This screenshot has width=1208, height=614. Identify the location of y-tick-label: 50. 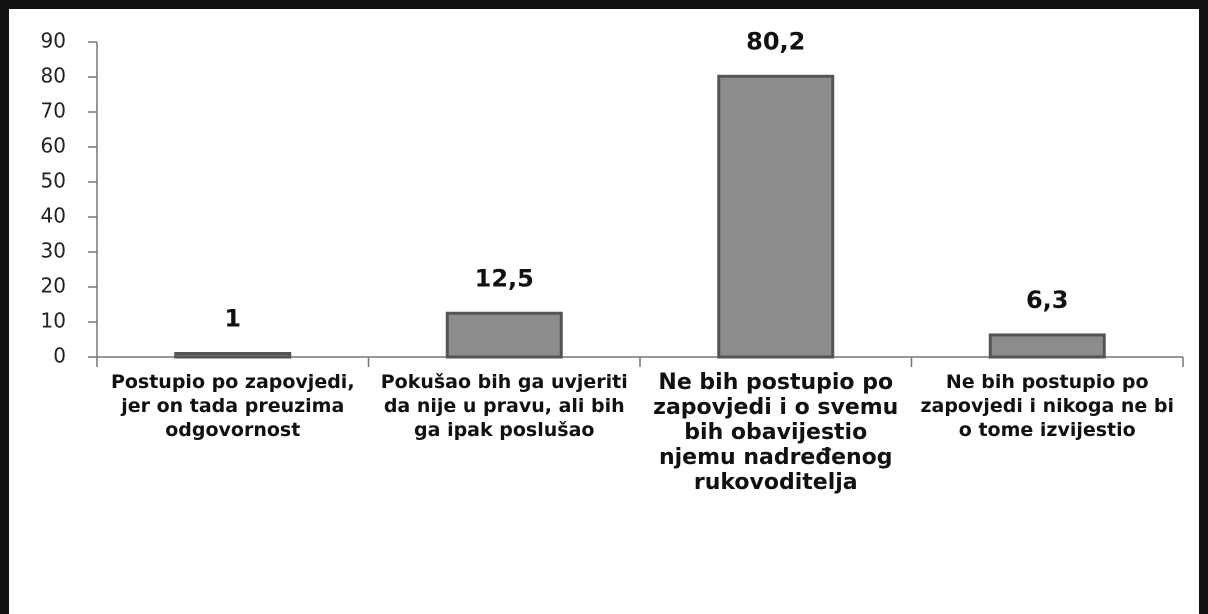
(53, 181).